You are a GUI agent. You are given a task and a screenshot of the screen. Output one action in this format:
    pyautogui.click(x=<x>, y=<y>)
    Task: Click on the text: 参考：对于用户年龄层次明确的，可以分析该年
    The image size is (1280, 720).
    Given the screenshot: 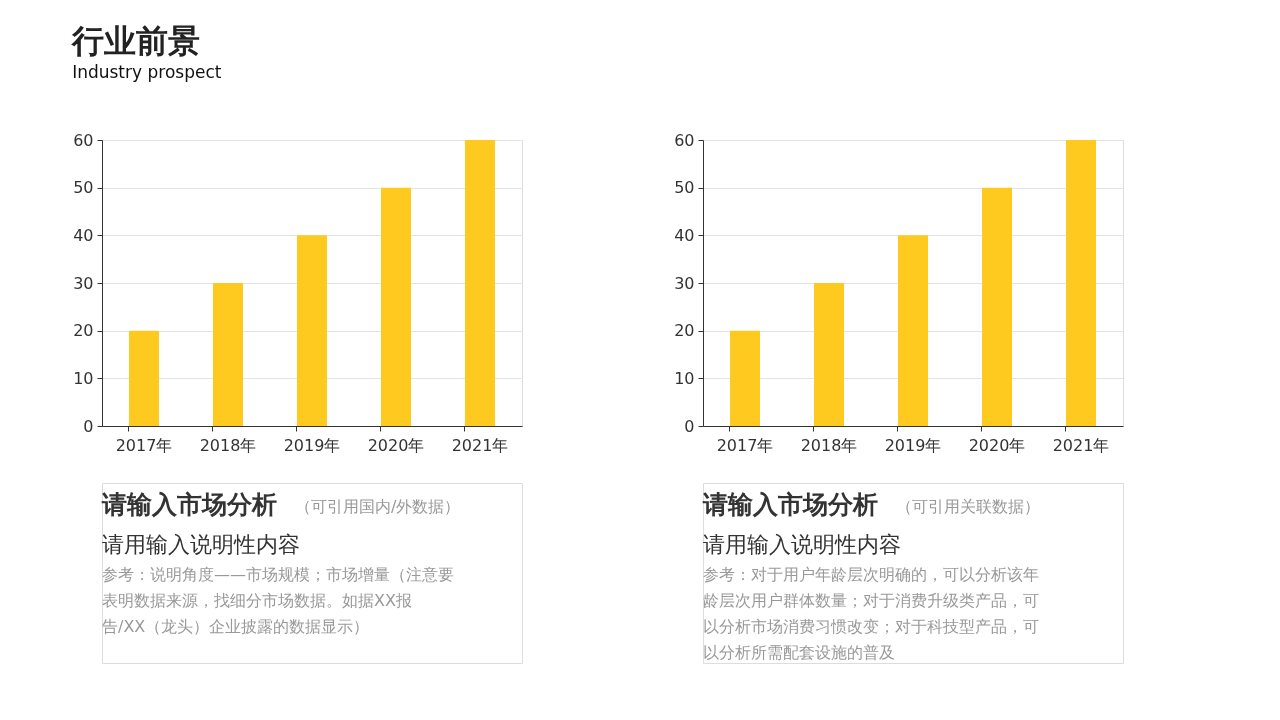 What is the action you would take?
    pyautogui.click(x=871, y=574)
    